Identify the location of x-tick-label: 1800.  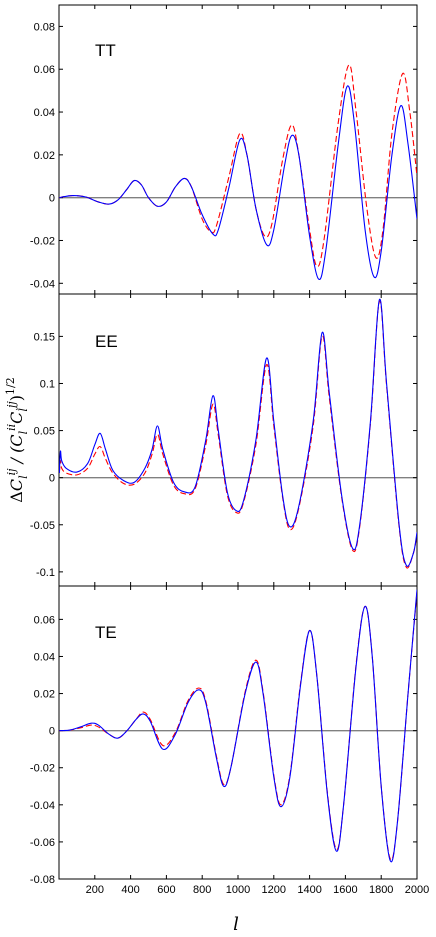
(381, 890).